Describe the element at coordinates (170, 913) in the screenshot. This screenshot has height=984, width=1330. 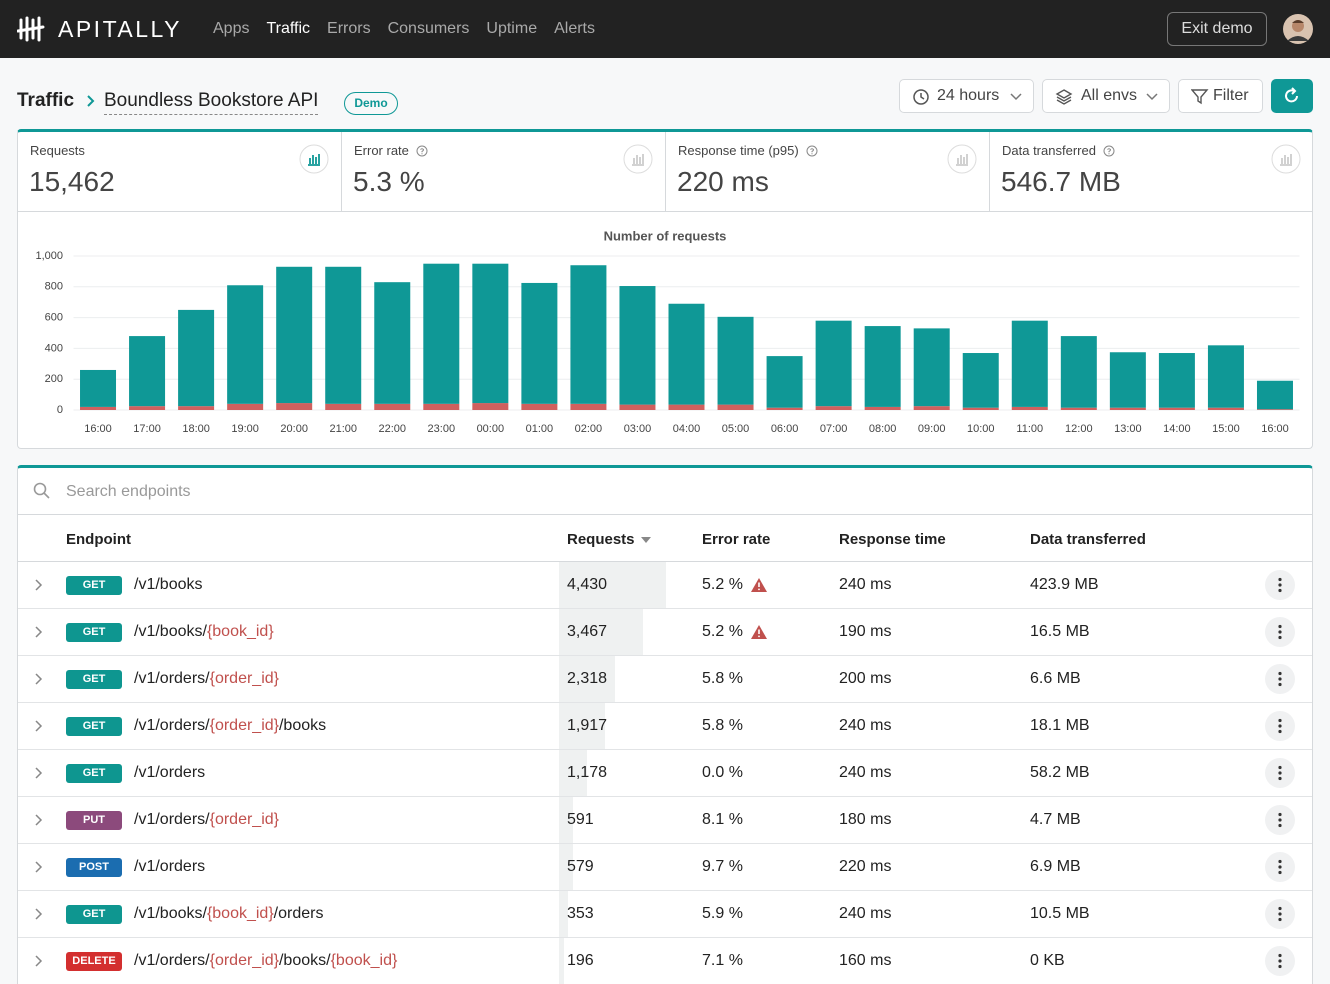
I see `path-segment: /v1/books/` at that location.